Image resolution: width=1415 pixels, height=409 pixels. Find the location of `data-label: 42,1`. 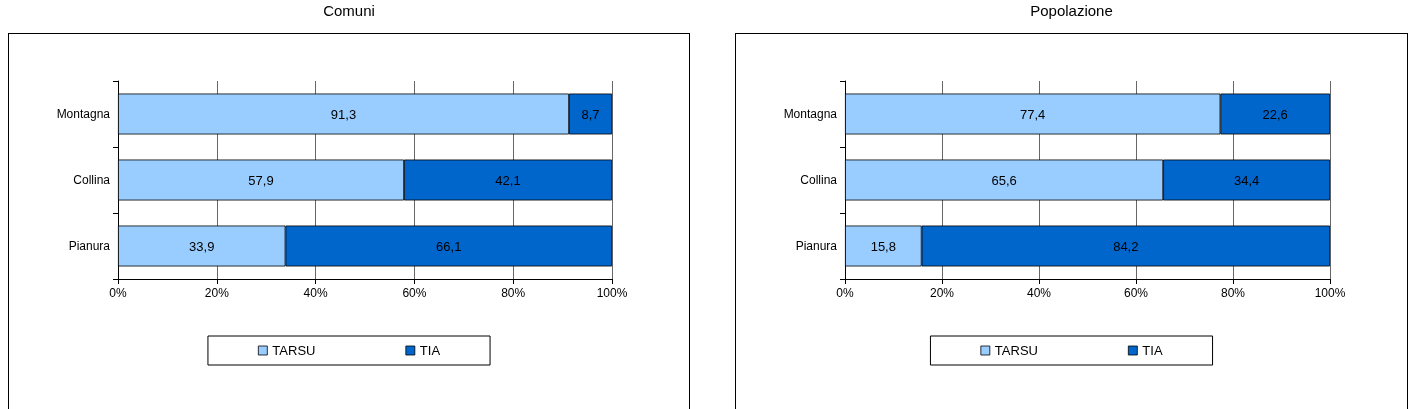

data-label: 42,1 is located at coordinates (508, 180).